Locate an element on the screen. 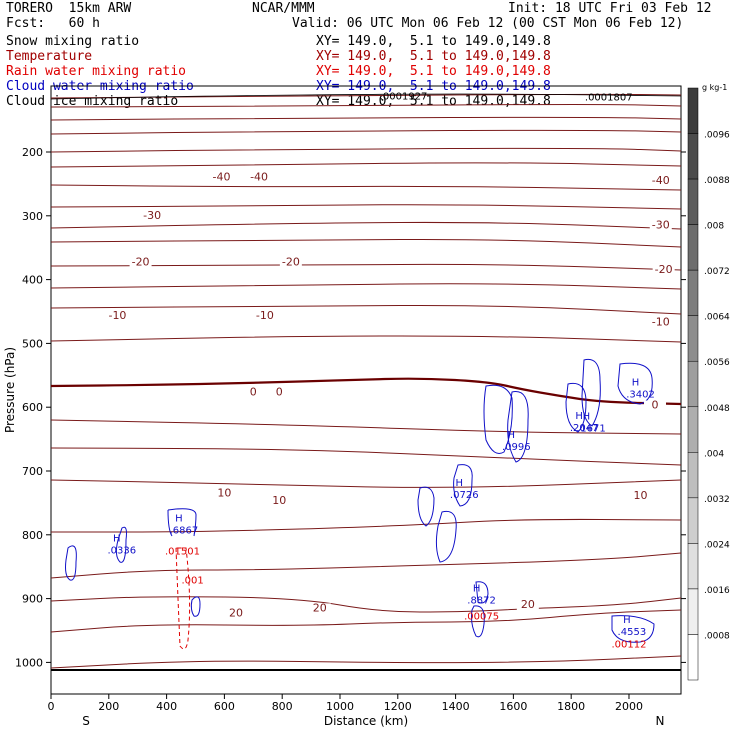 The width and height of the screenshot is (740, 740). x-tick-label: 0 is located at coordinates (51, 706).